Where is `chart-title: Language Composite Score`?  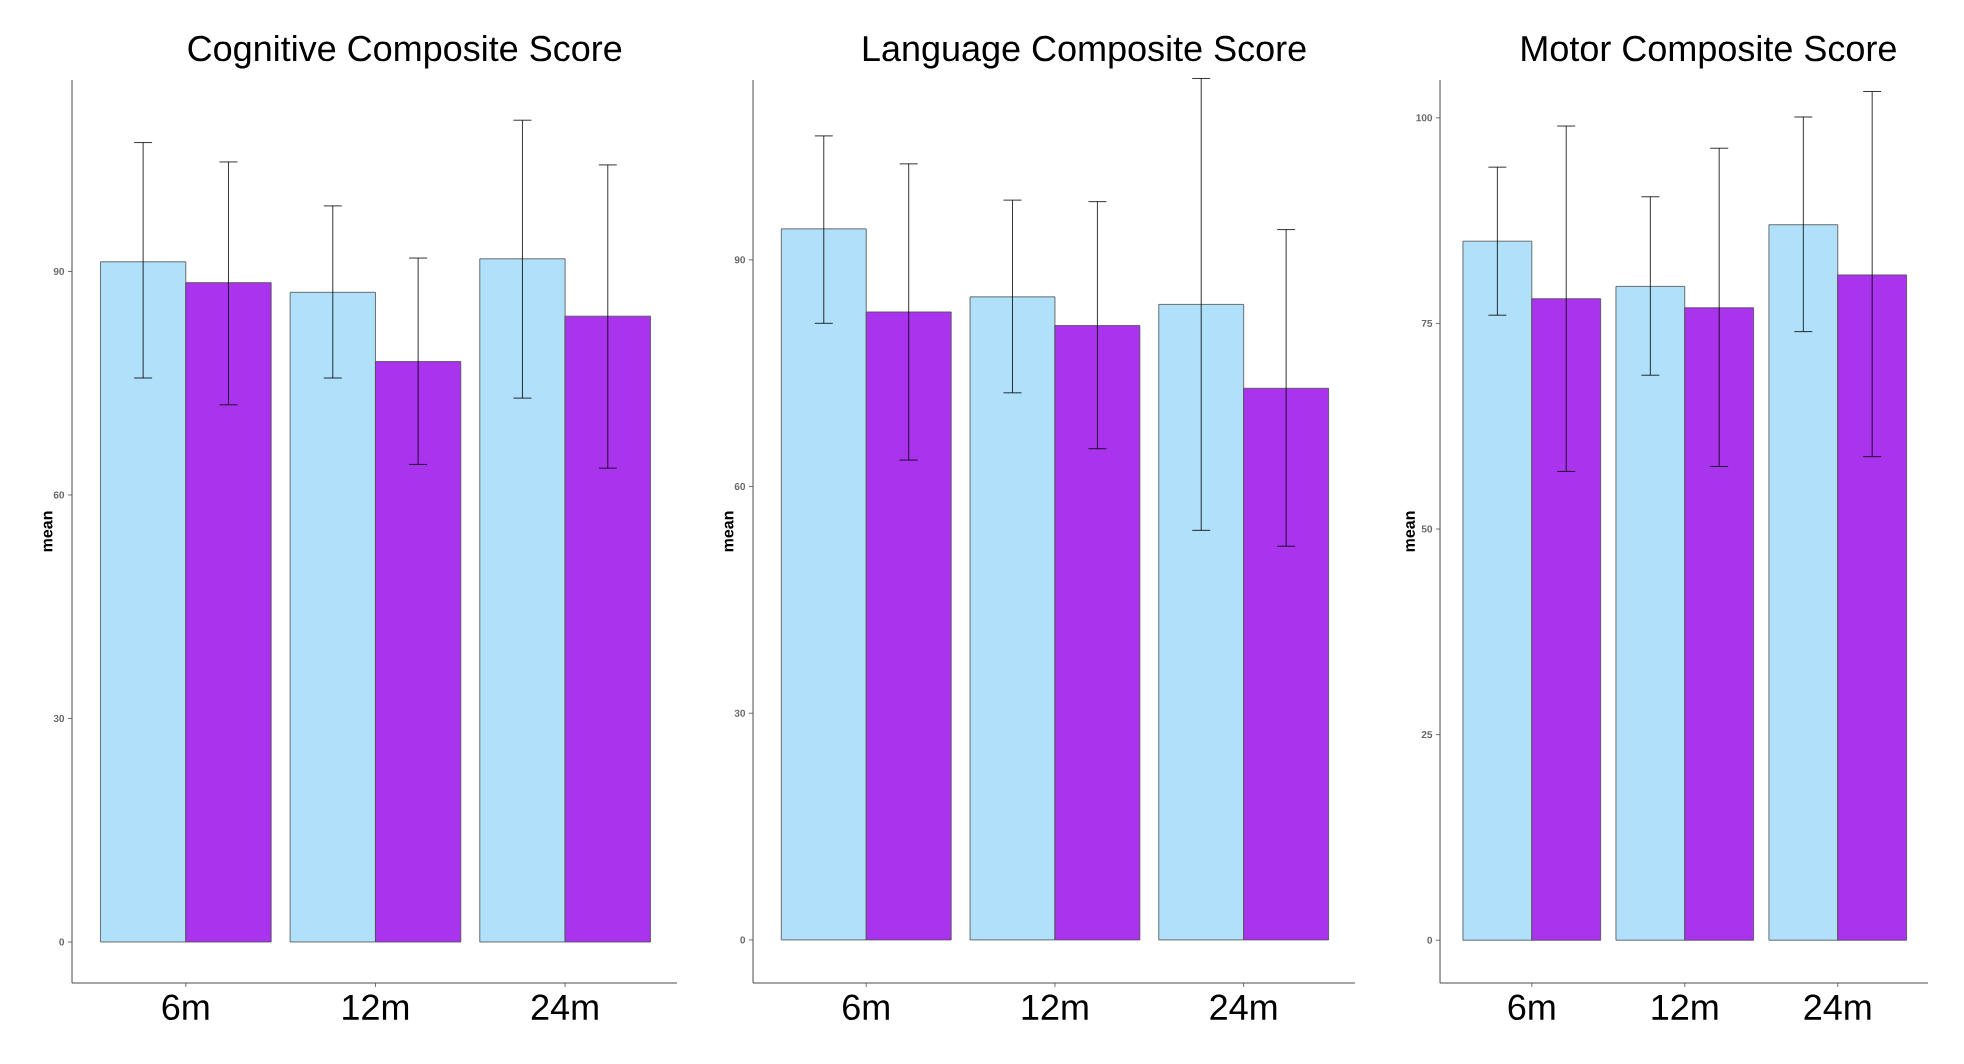
chart-title: Language Composite Score is located at coordinates (1084, 51).